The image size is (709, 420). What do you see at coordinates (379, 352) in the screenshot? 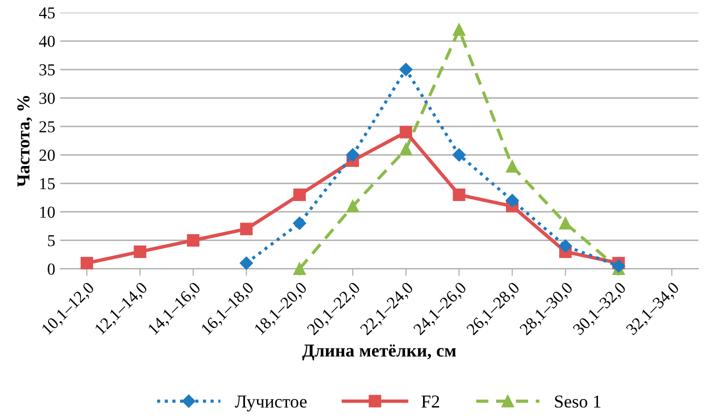
I see `x-axis-title: Длина метёлки, см` at bounding box center [379, 352].